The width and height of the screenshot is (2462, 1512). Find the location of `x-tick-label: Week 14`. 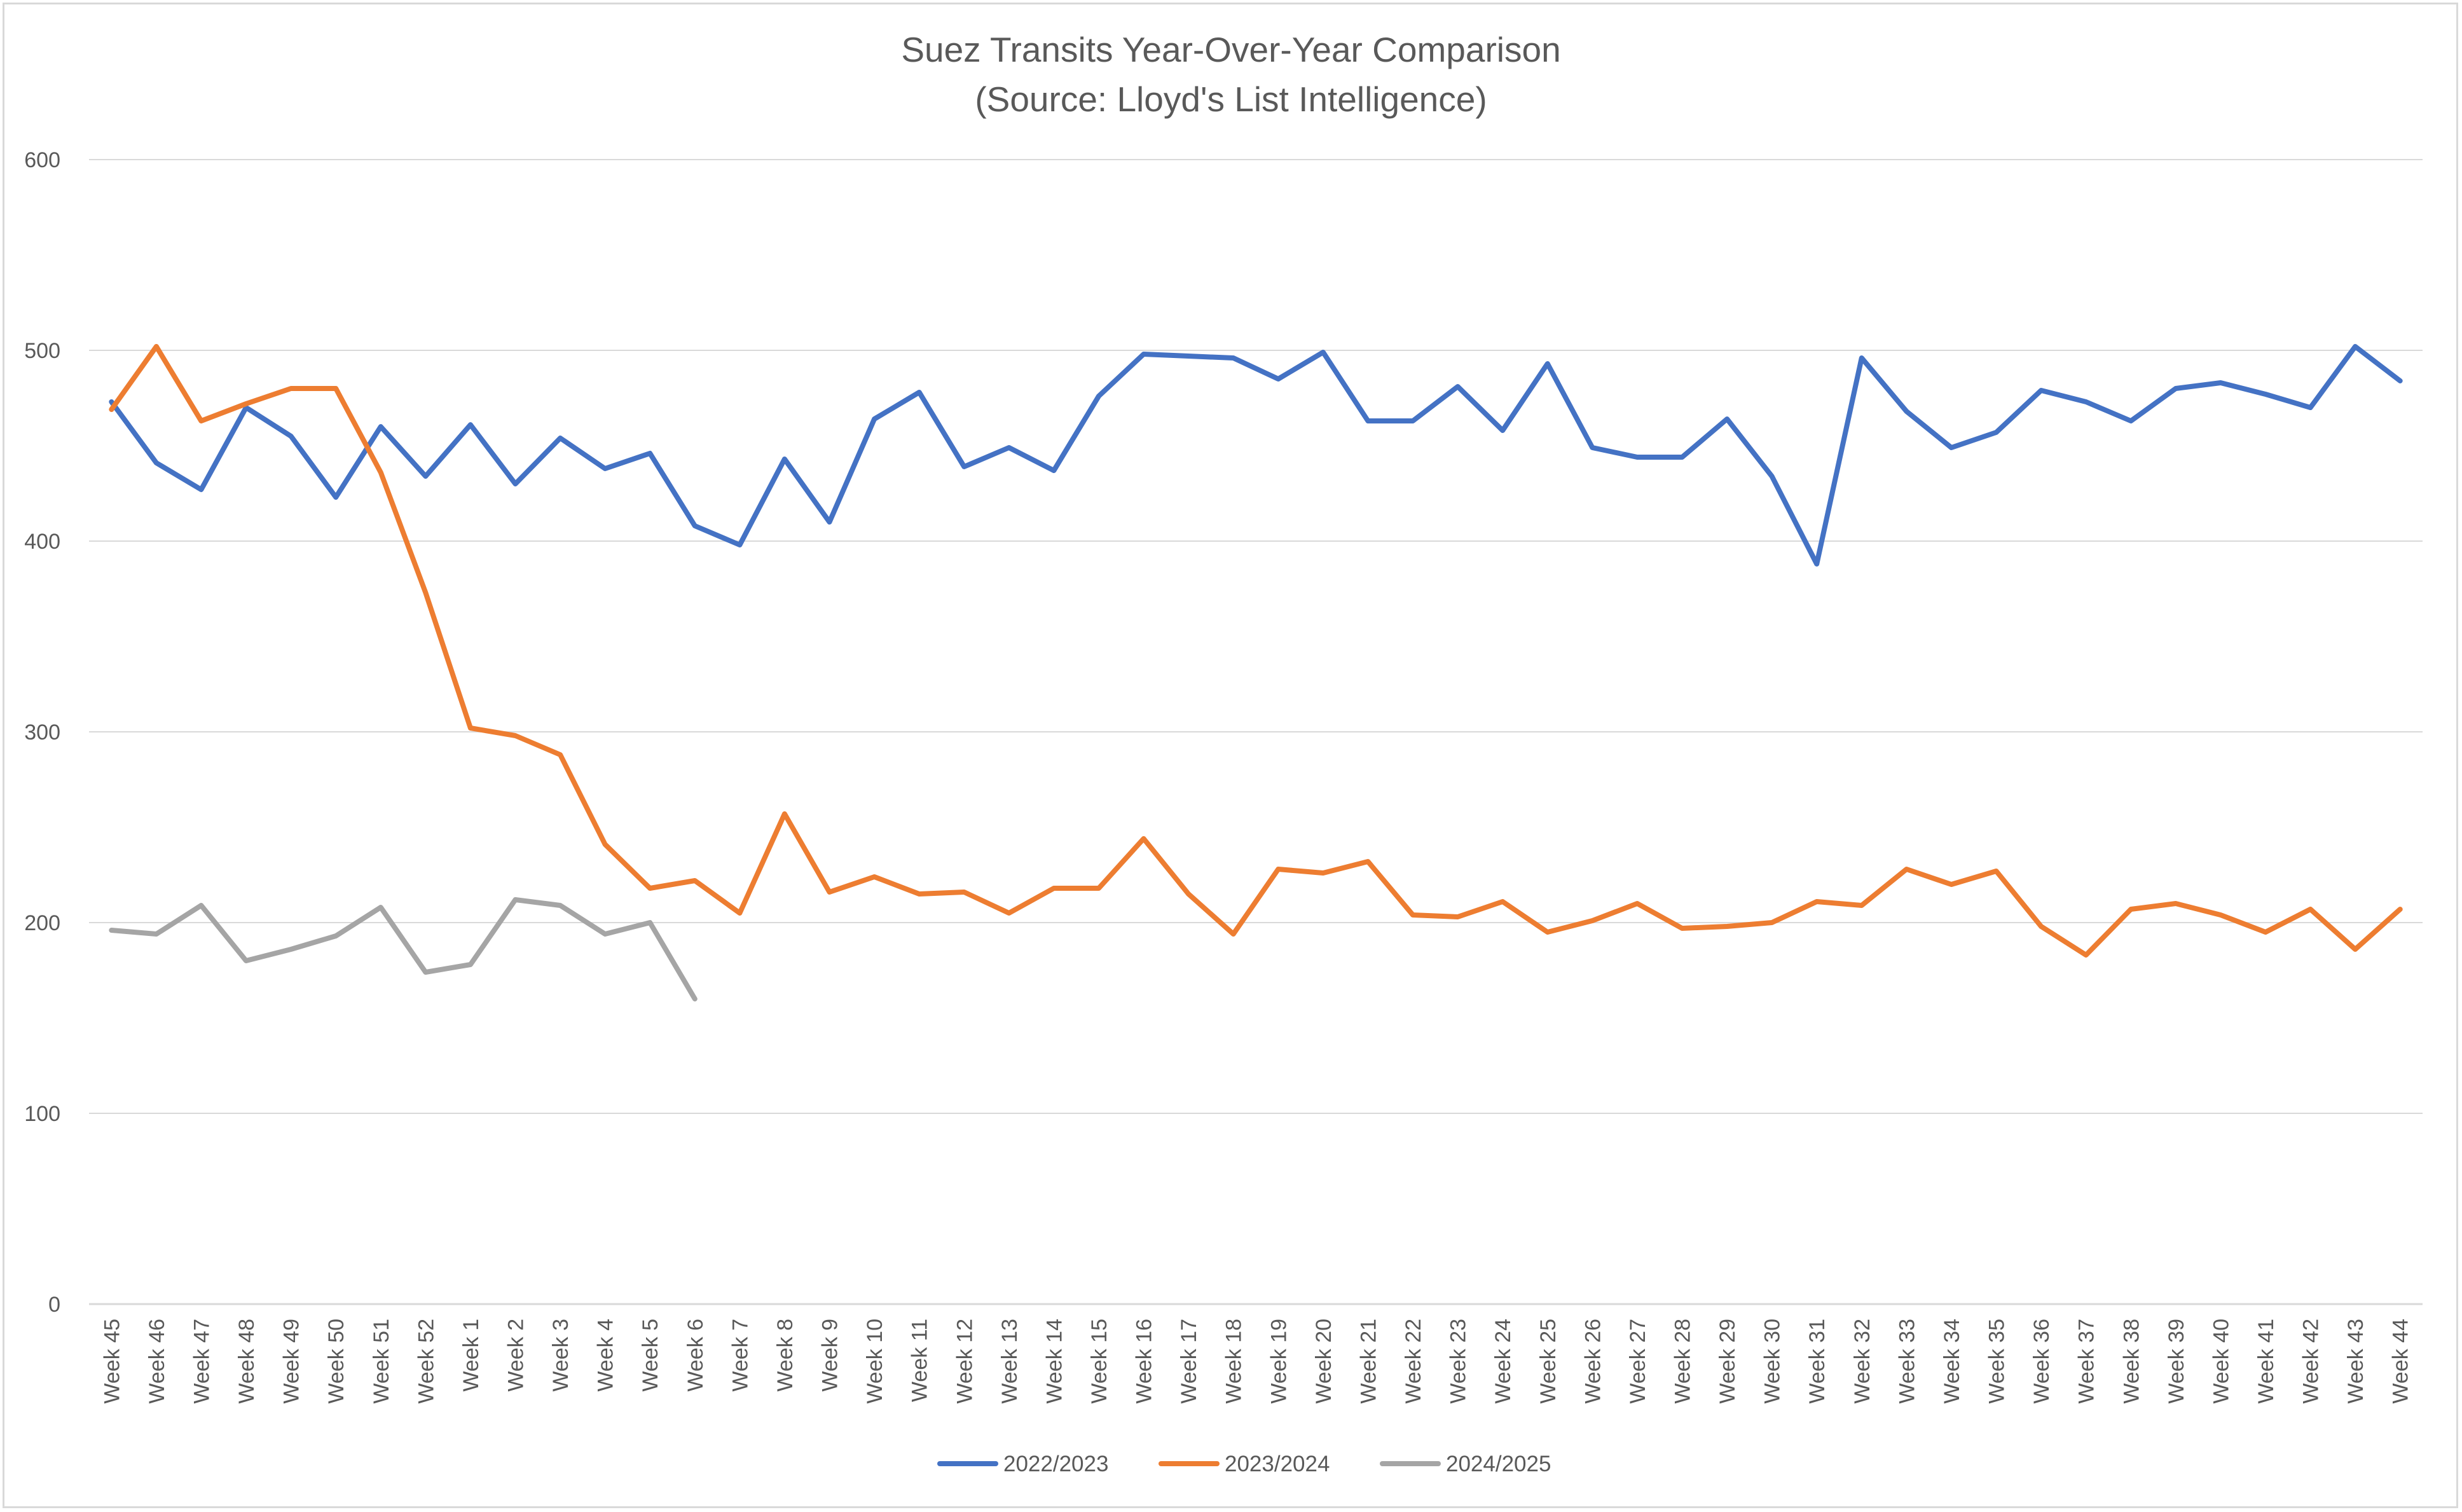

x-tick-label: Week 14 is located at coordinates (1054, 1361).